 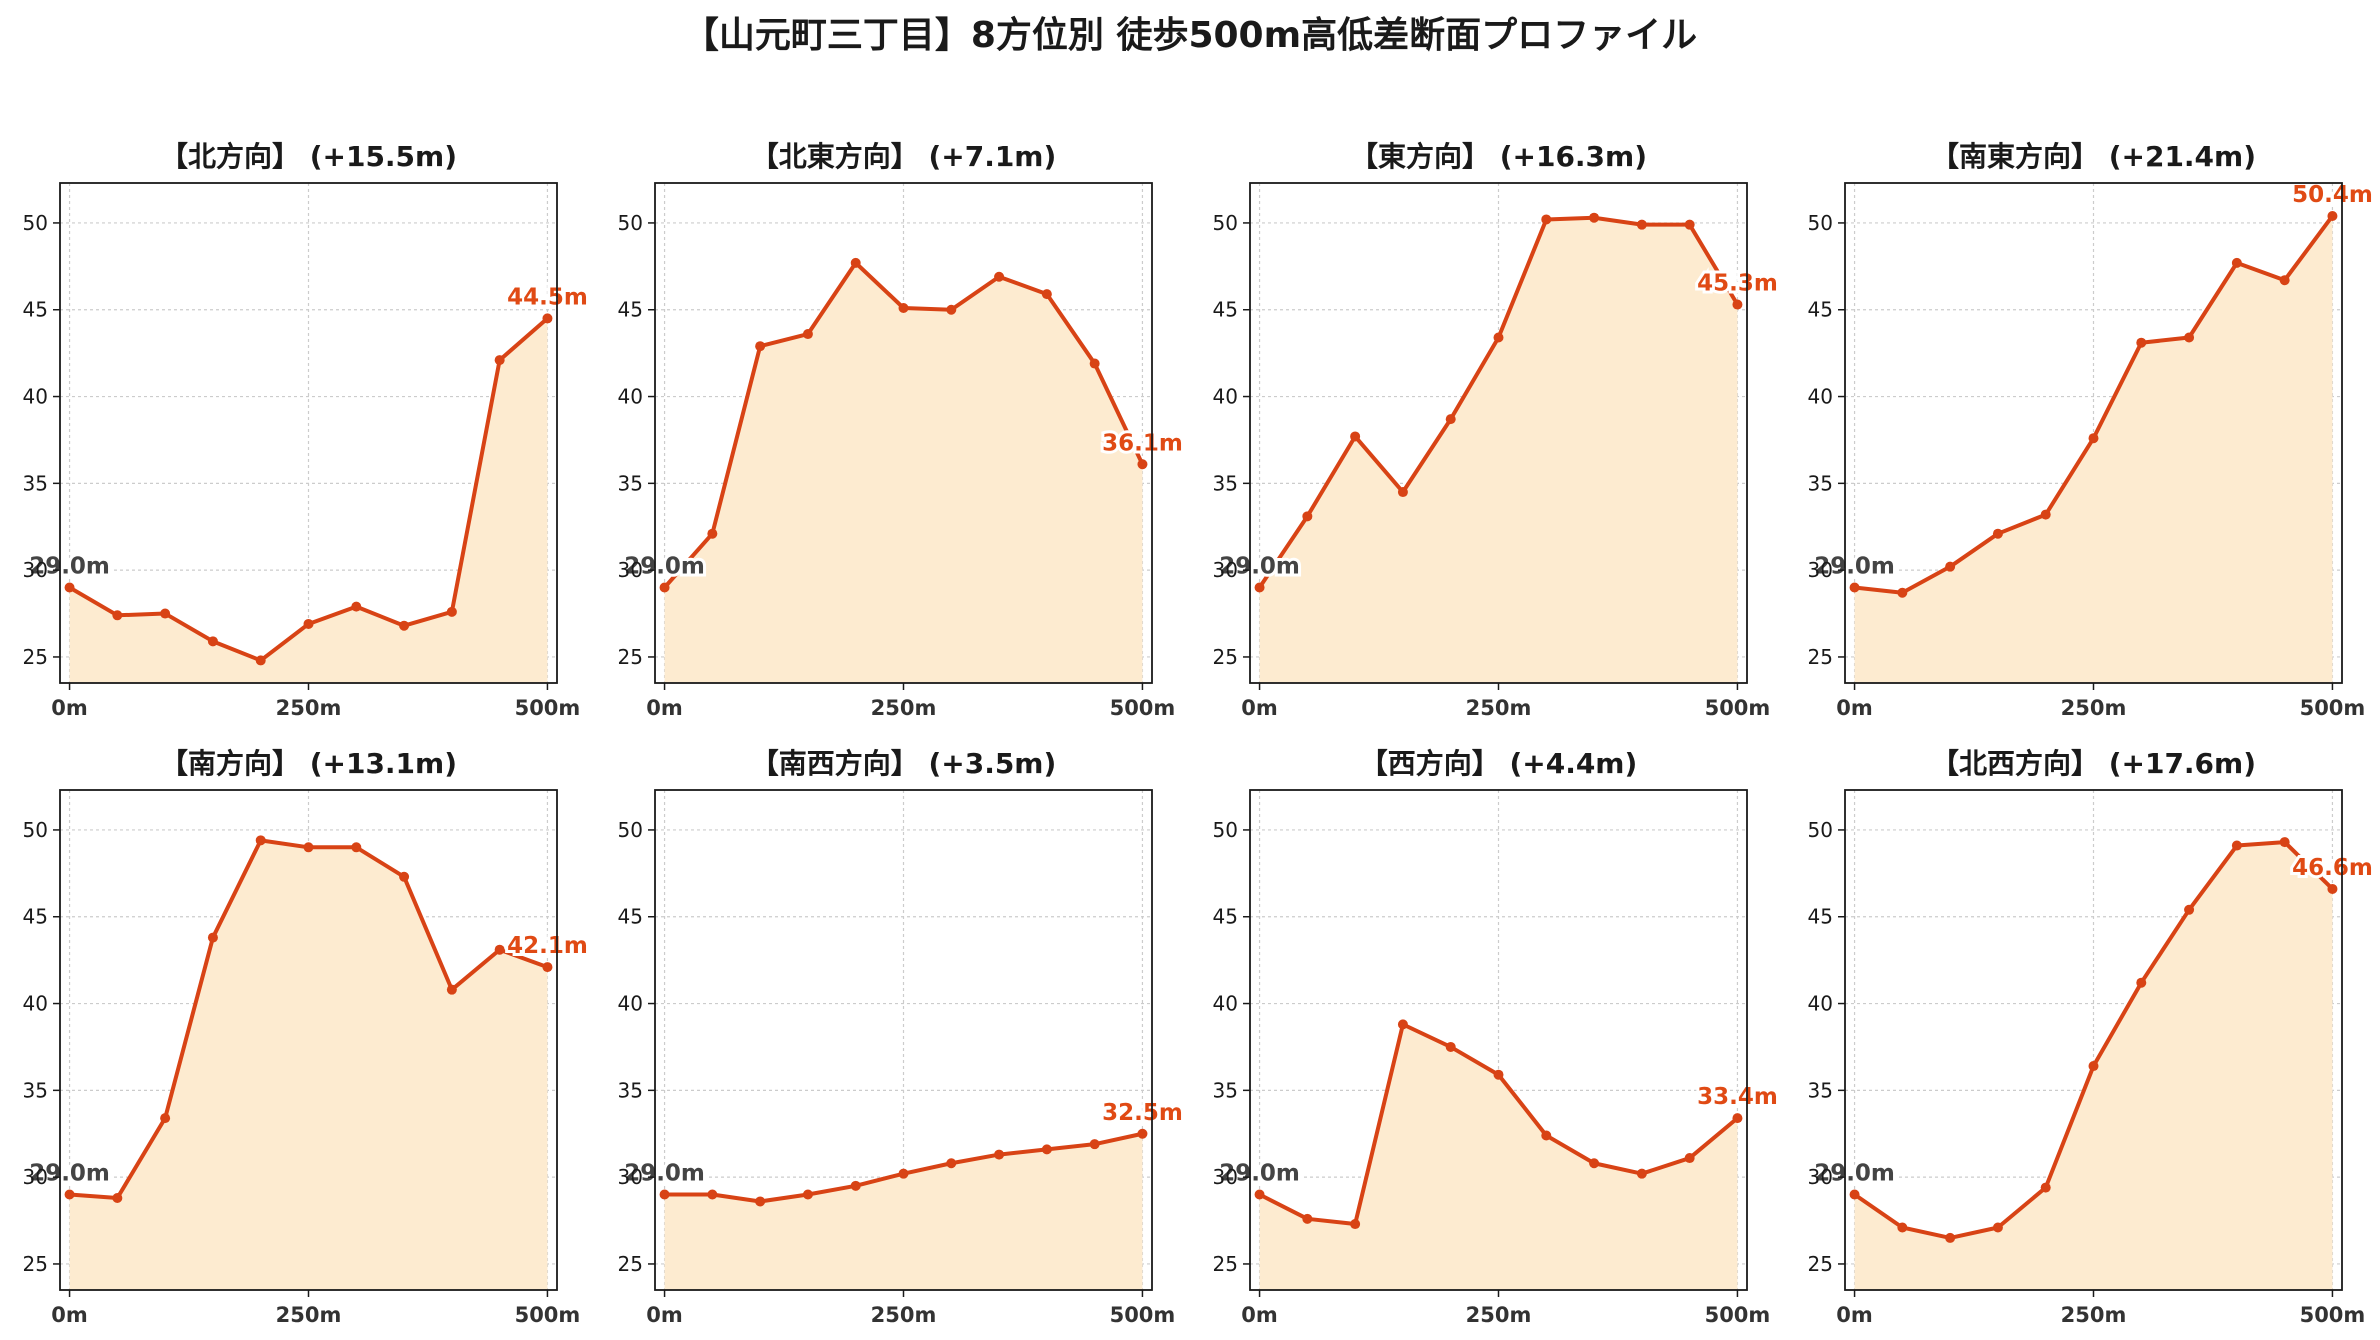 What do you see at coordinates (308, 156) in the screenshot?
I see `chart-title: 【北方向】 (+15.5m)` at bounding box center [308, 156].